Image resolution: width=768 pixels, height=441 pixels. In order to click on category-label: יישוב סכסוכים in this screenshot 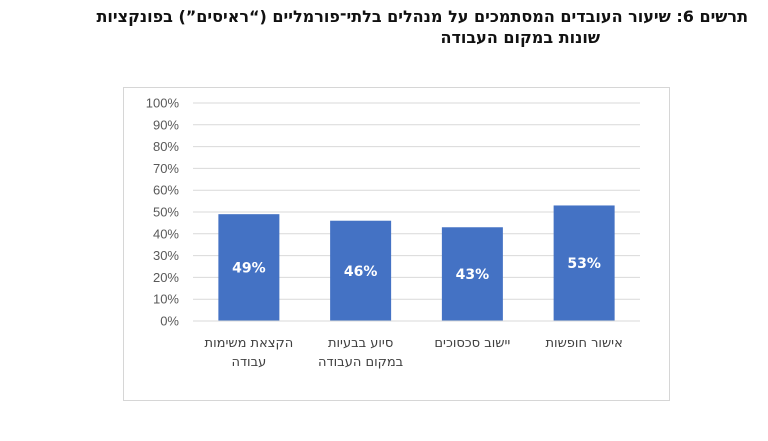, I will do `click(472, 343)`.